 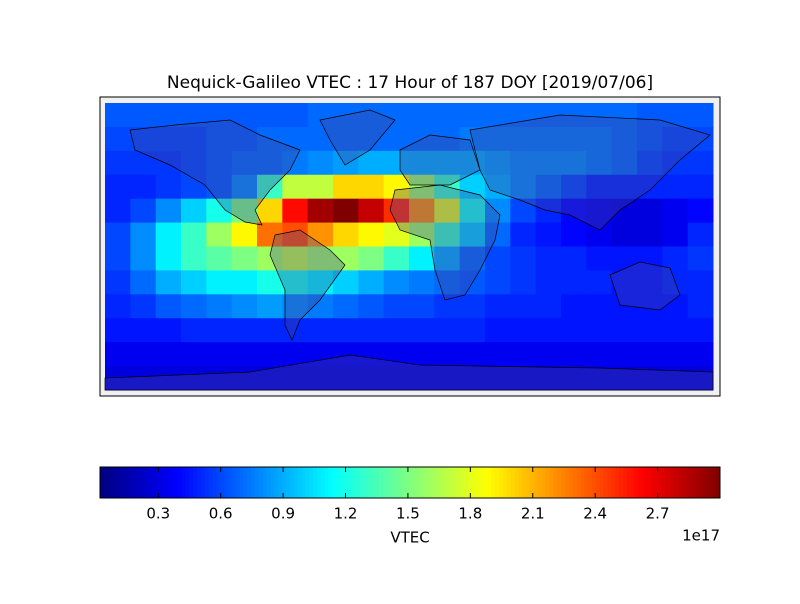 What do you see at coordinates (221, 514) in the screenshot?
I see `colorbar-tick-label: 0.6` at bounding box center [221, 514].